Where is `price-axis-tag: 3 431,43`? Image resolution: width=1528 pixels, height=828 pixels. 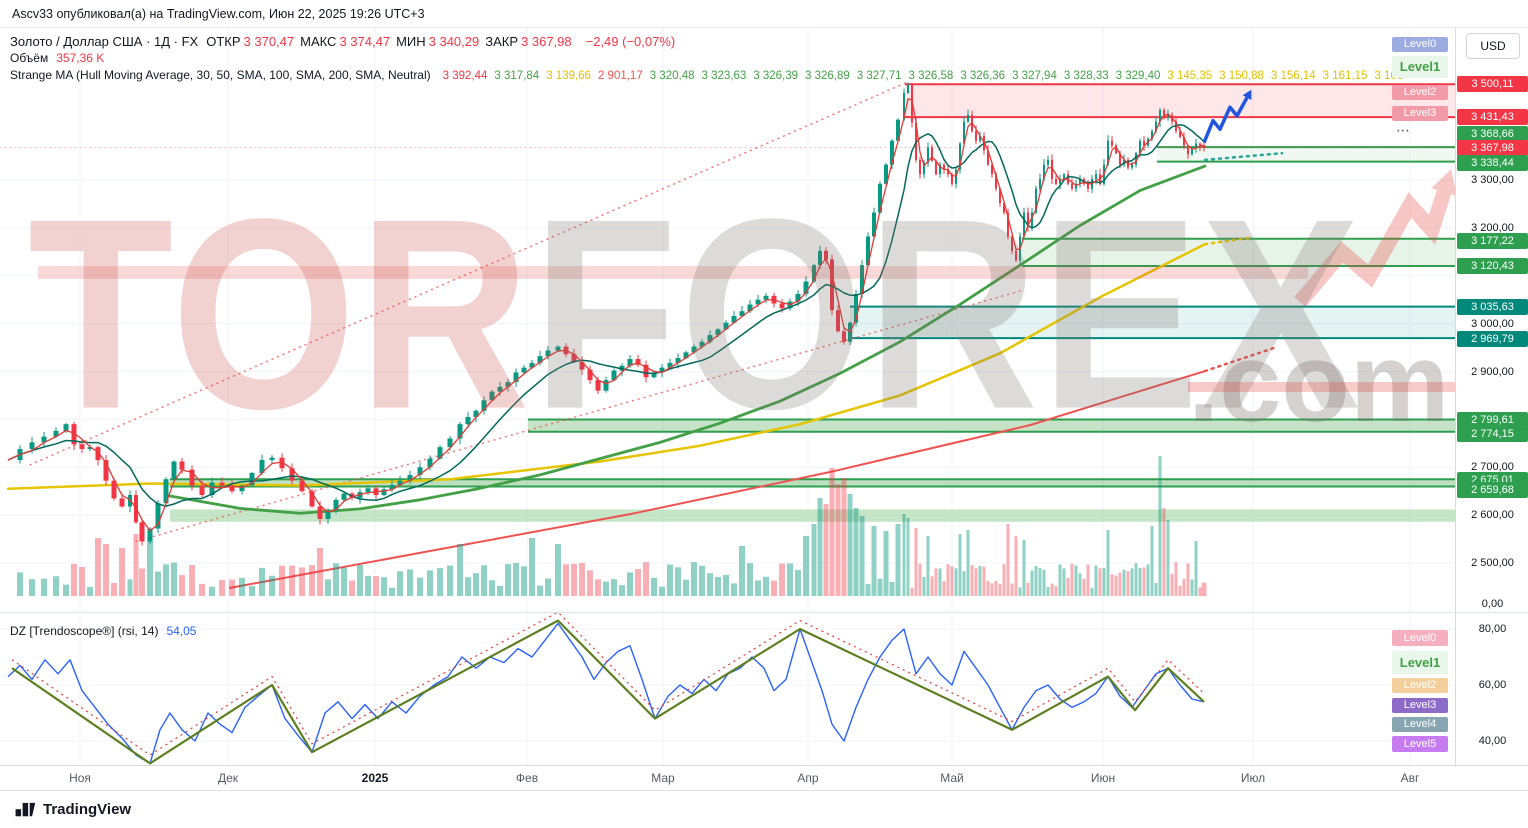
price-axis-tag: 3 431,43 is located at coordinates (1492, 117).